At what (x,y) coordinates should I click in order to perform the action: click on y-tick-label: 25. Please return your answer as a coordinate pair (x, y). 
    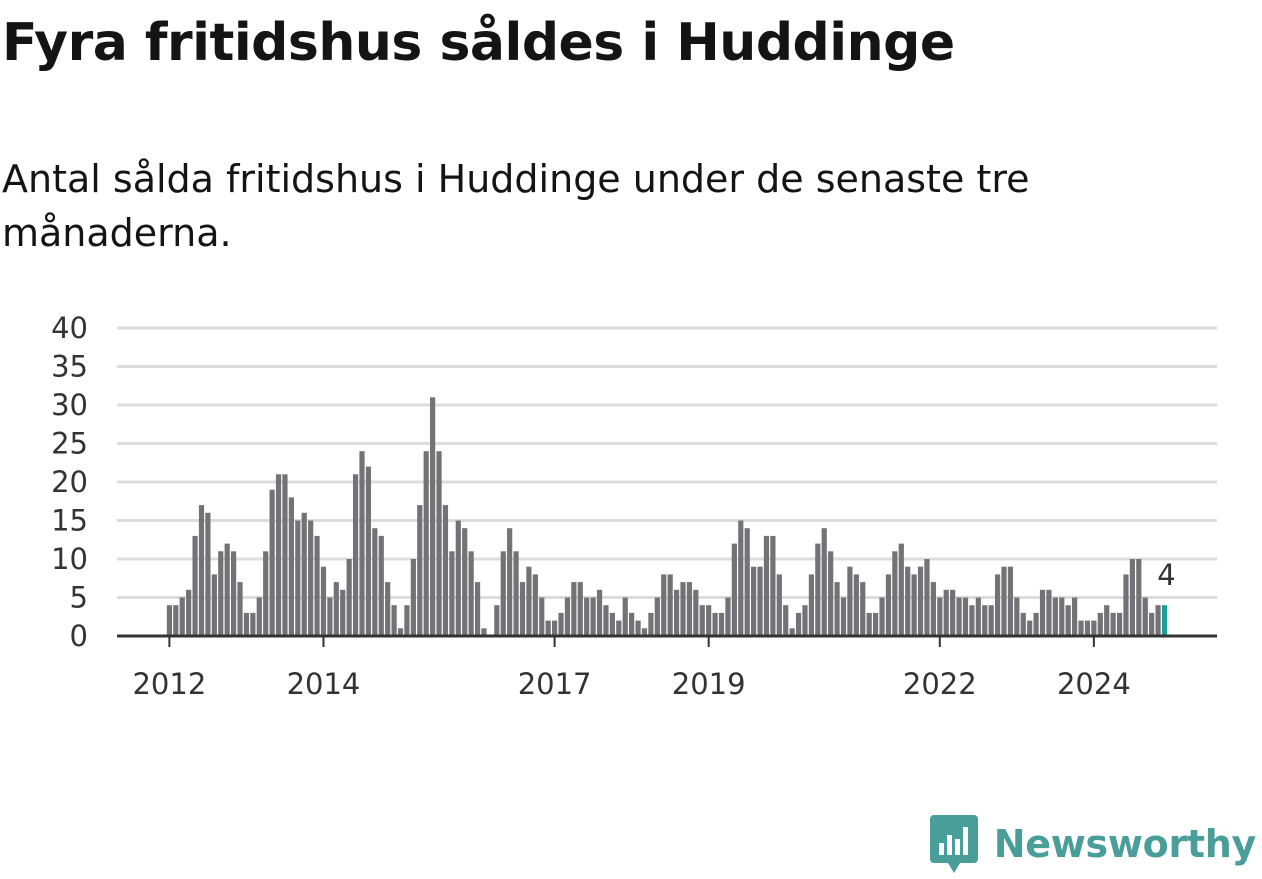
    Looking at the image, I should click on (69, 444).